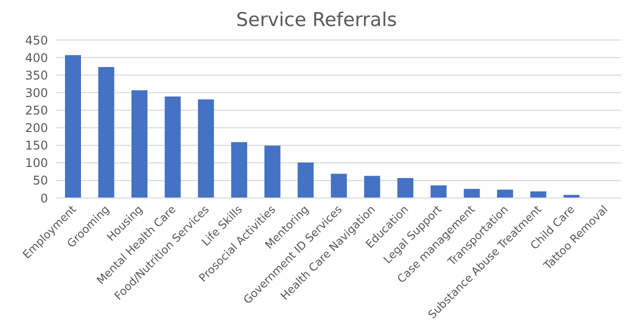 This screenshot has height=332, width=633. What do you see at coordinates (36, 40) in the screenshot?
I see `y-tick-label: 450` at bounding box center [36, 40].